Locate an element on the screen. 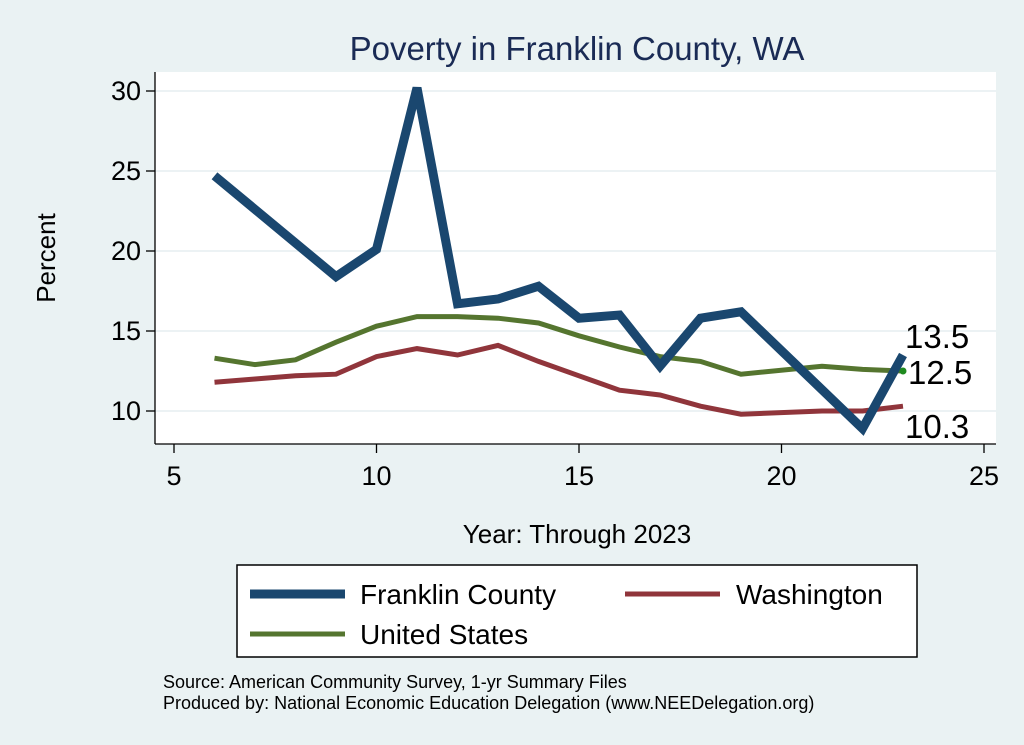 The image size is (1024, 745). y-tick-label: 20 is located at coordinates (126, 251).